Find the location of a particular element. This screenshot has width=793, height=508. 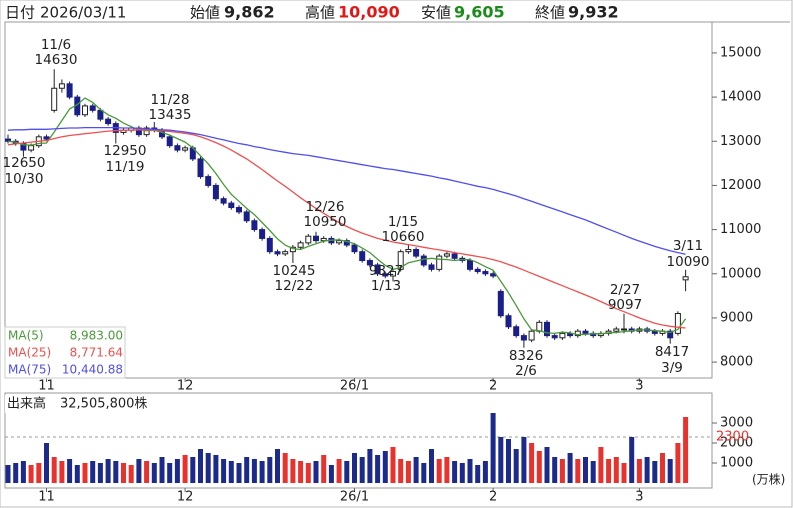

annotation-value: 12950 is located at coordinates (125, 151).